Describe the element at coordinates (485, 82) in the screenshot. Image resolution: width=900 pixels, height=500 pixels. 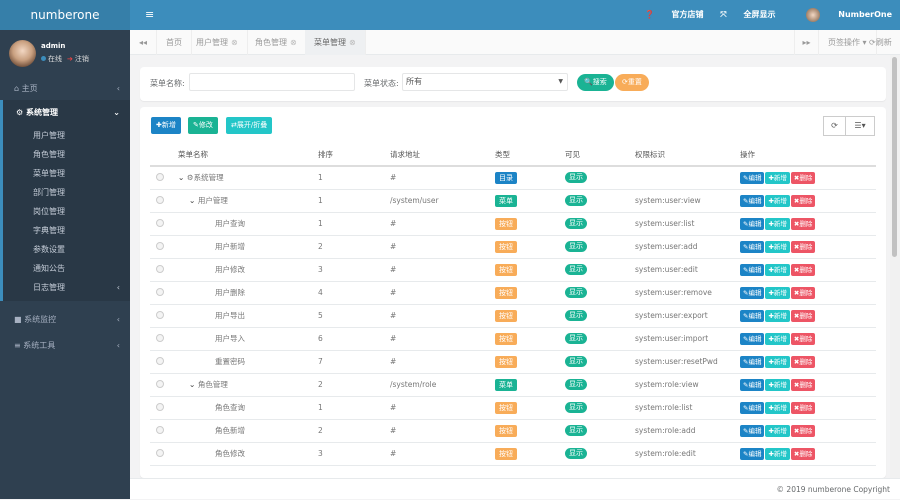
I see `menu-status-select: 所有 ▼` at that location.